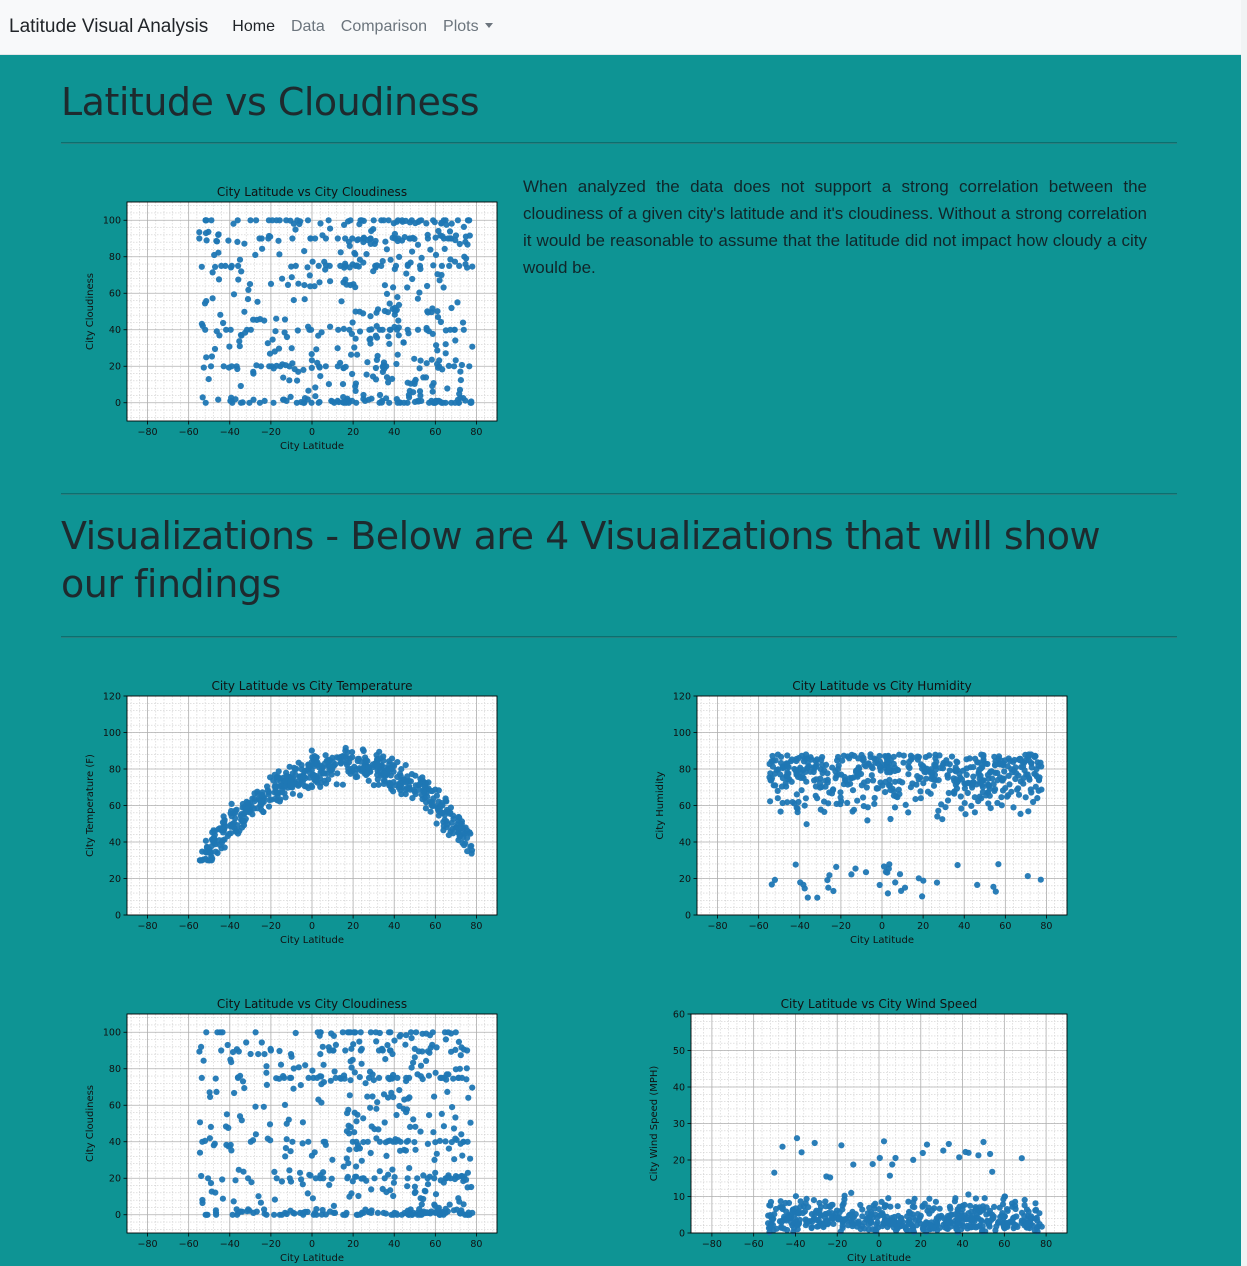 Image resolution: width=1247 pixels, height=1266 pixels. What do you see at coordinates (468, 27) in the screenshot?
I see `nav-plots-dropdown: Plots` at bounding box center [468, 27].